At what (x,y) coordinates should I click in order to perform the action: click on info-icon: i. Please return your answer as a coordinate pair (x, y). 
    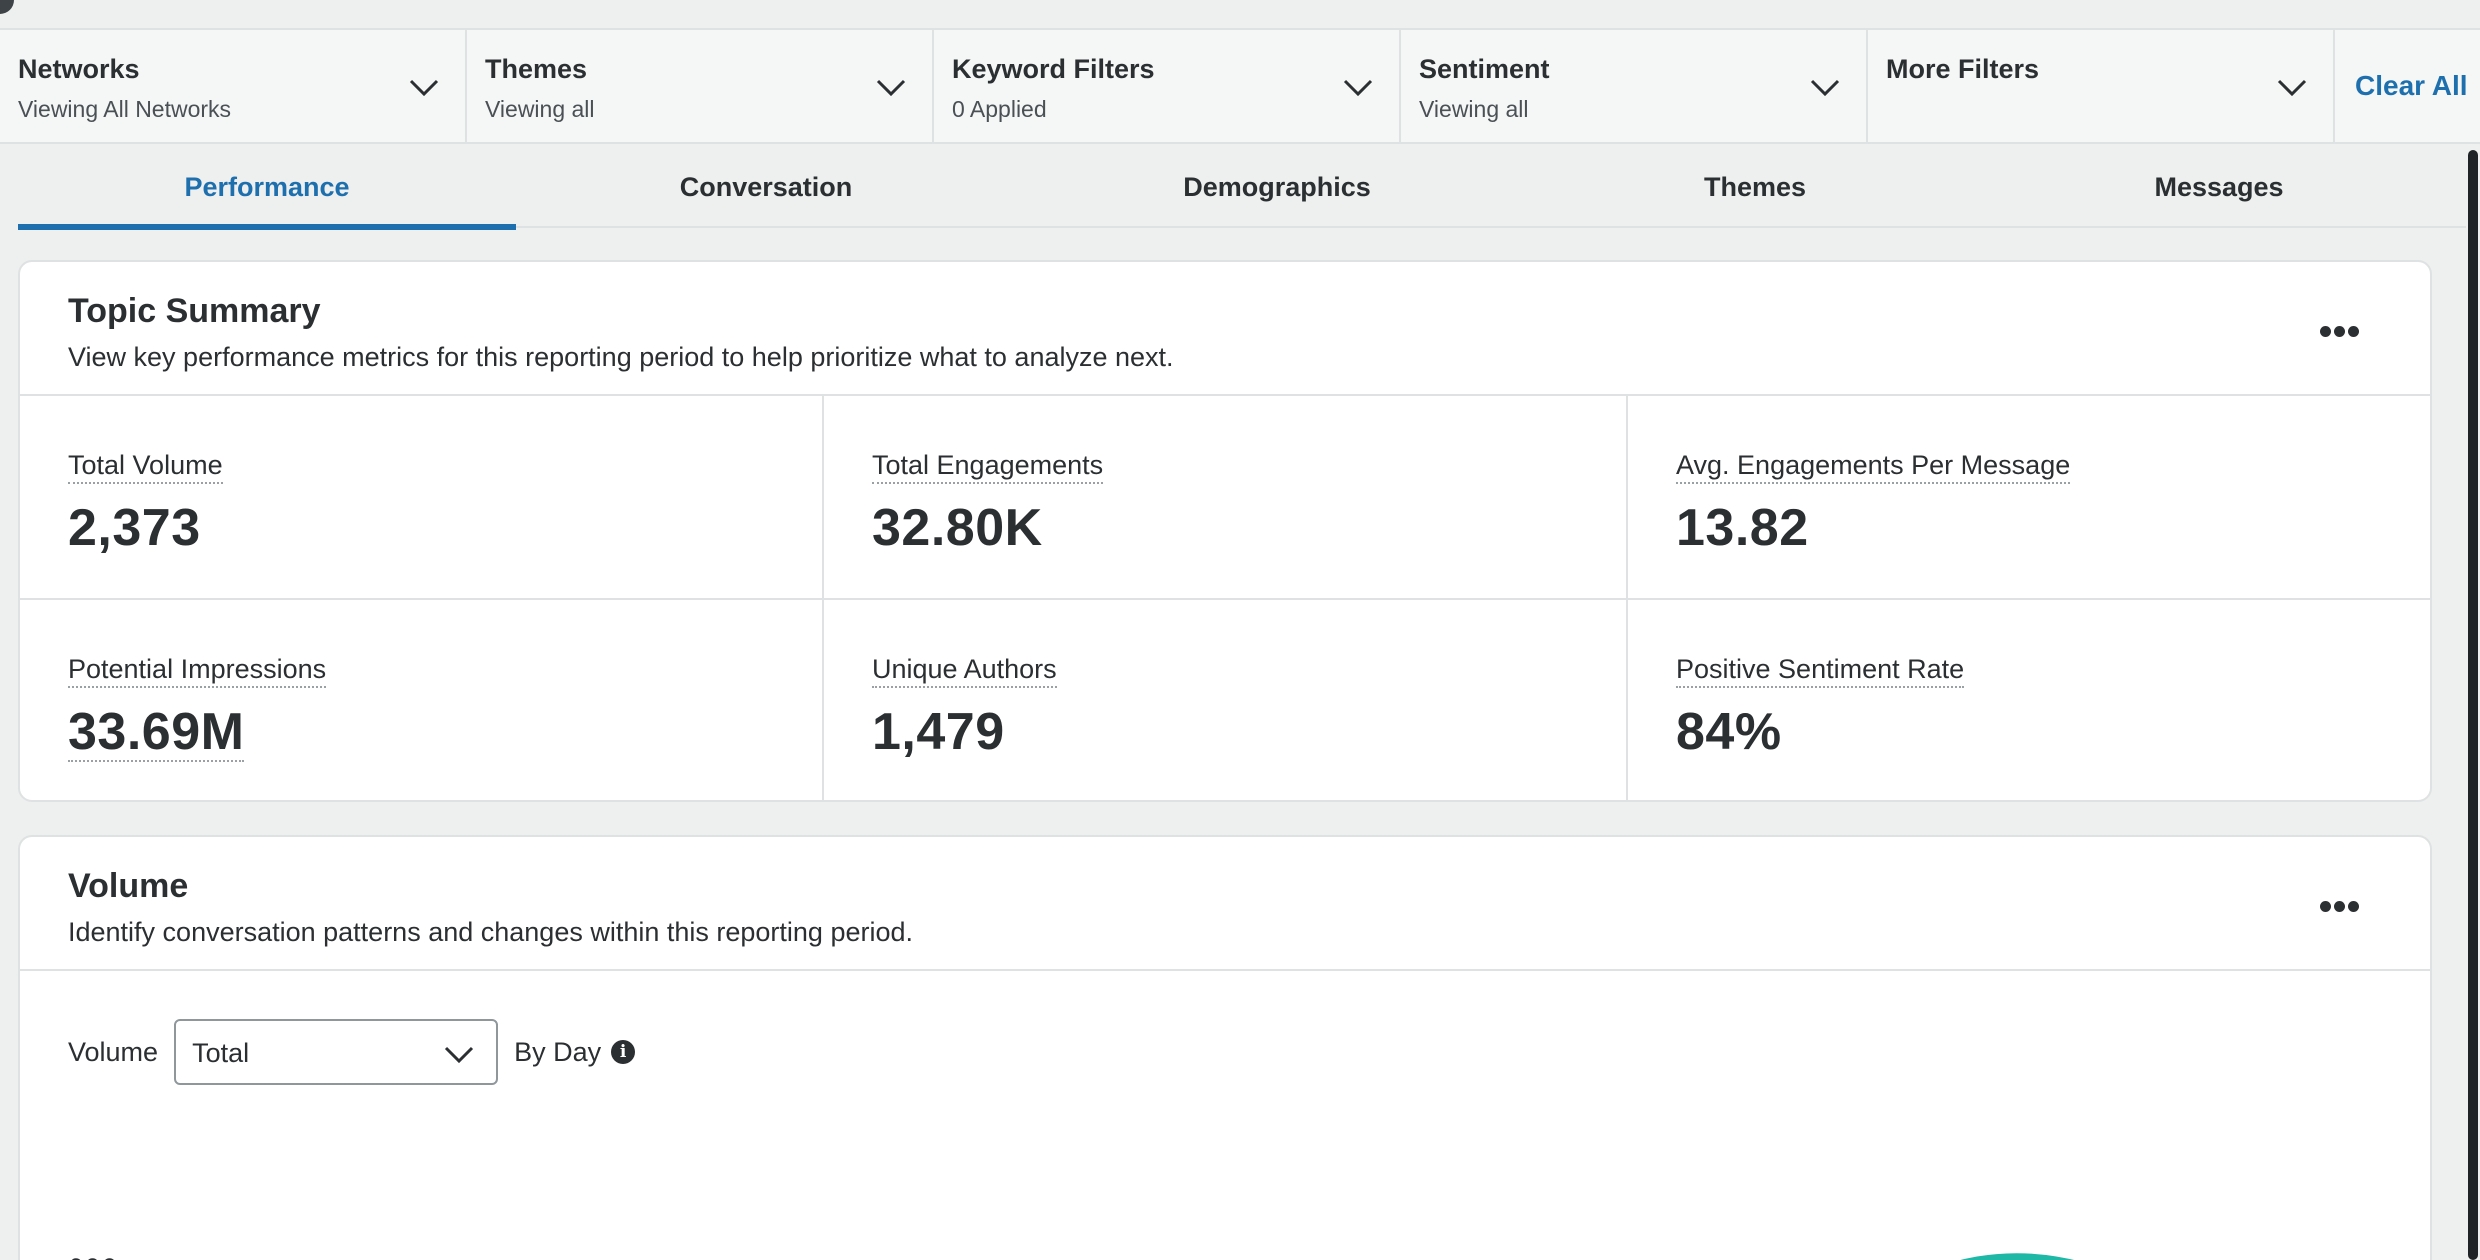
    Looking at the image, I should click on (623, 1052).